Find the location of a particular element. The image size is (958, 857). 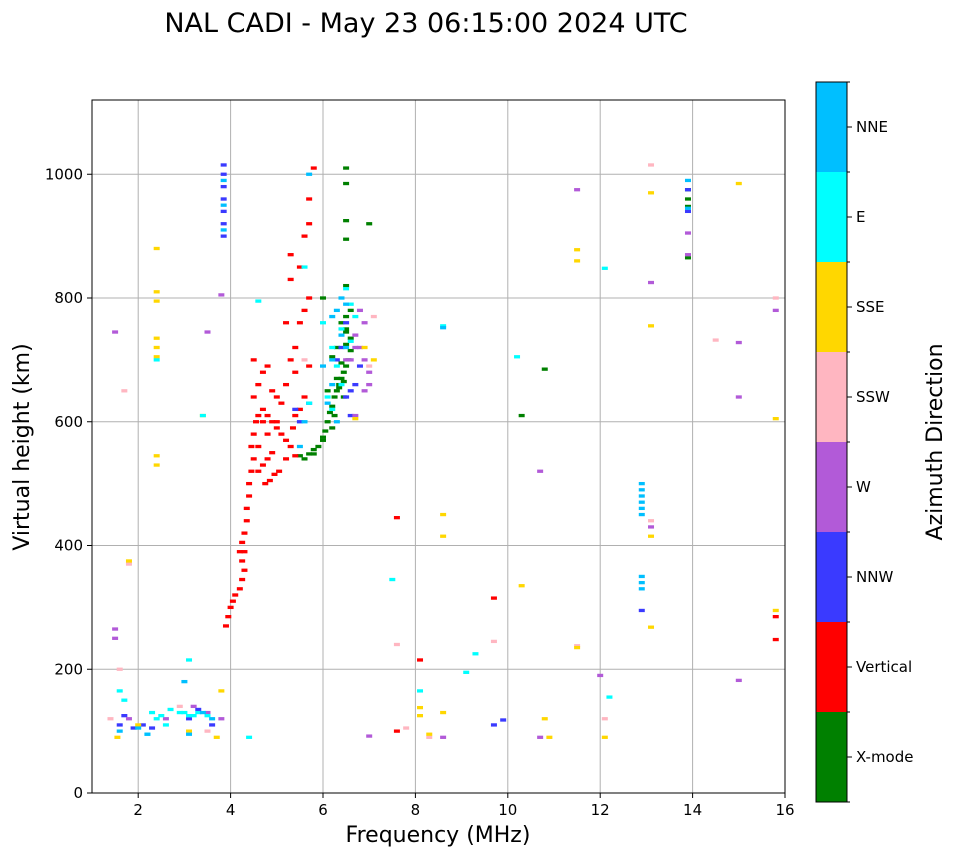

colorbar-category-label: Vertical is located at coordinates (884, 667).